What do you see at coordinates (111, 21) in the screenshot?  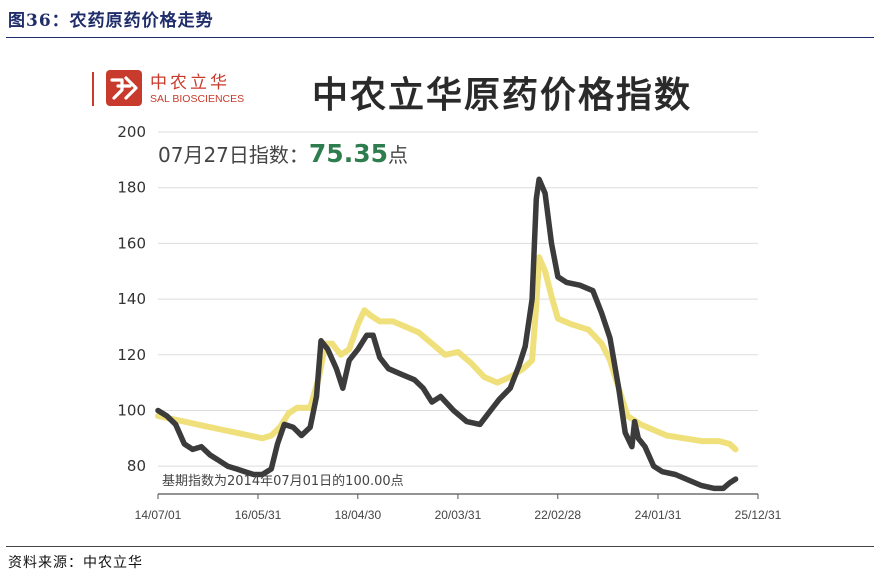 I see `figure-caption: 图36：农药原药价格走势` at bounding box center [111, 21].